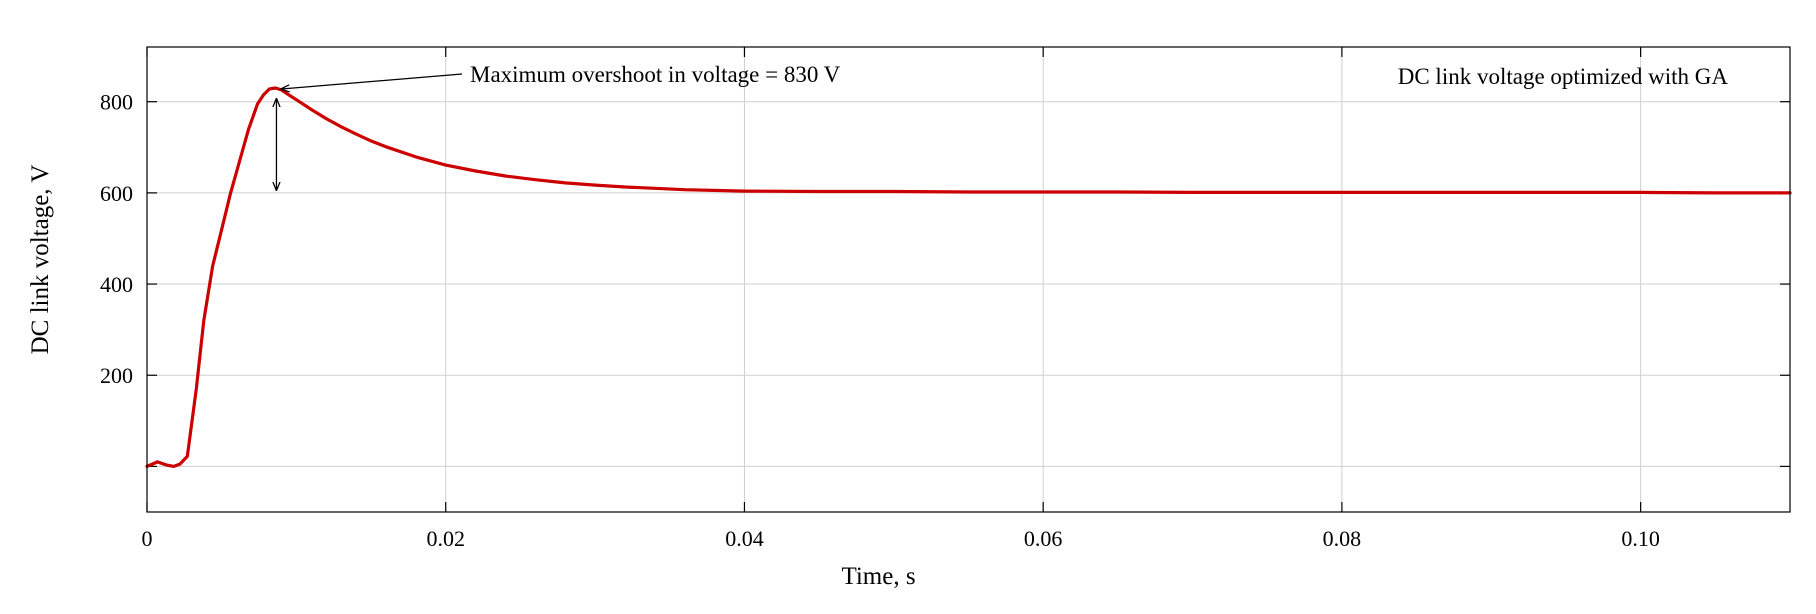 This screenshot has height=614, width=1816. Describe the element at coordinates (445, 538) in the screenshot. I see `x-tick-label: 0.02` at that location.